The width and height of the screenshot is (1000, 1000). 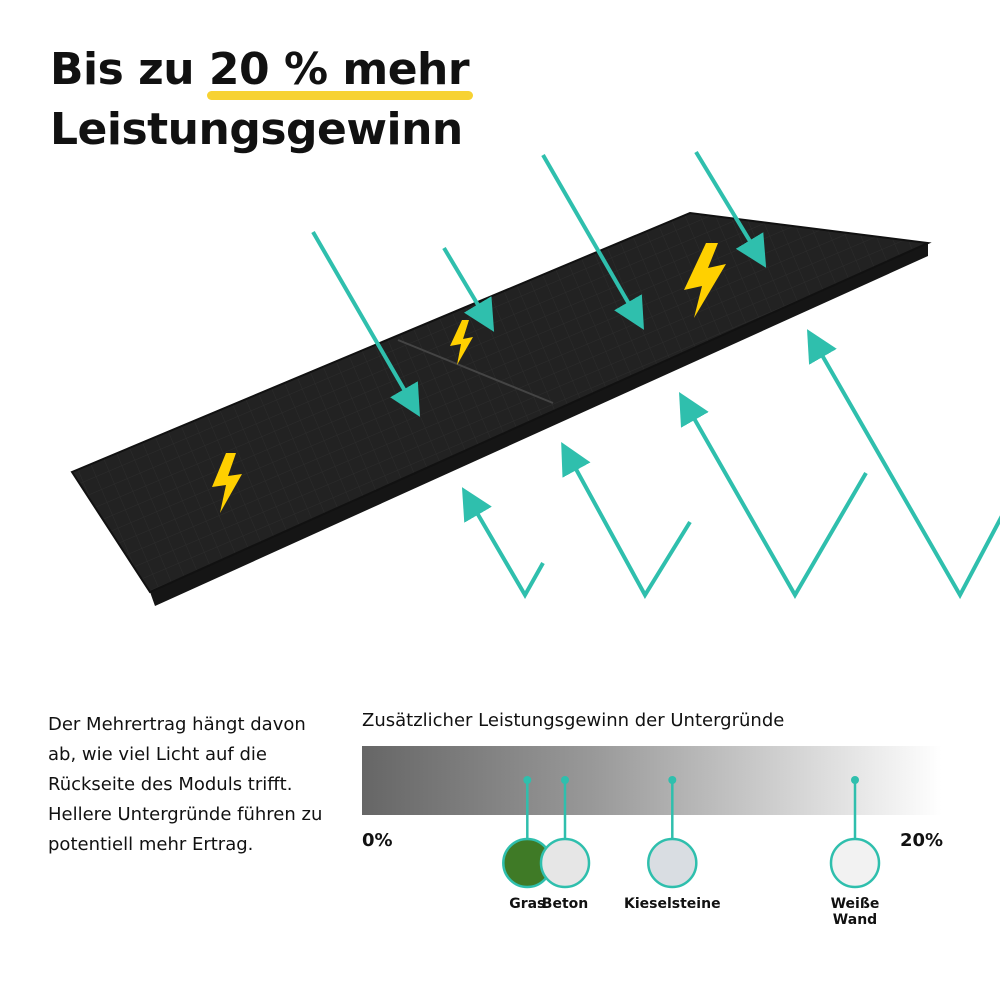 I want to click on headline-prefix: Bis zu, so click(x=129, y=69).